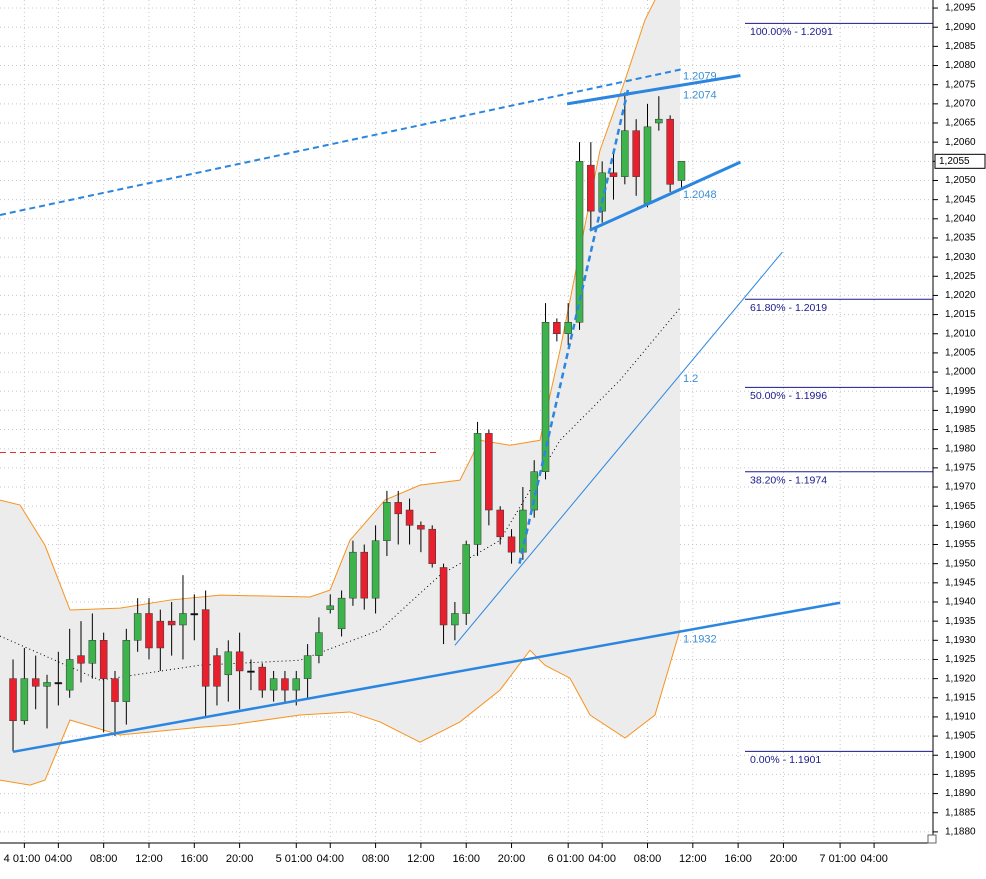 This screenshot has width=986, height=879. Describe the element at coordinates (960, 832) in the screenshot. I see `y-tick-label: 1,1880` at that location.